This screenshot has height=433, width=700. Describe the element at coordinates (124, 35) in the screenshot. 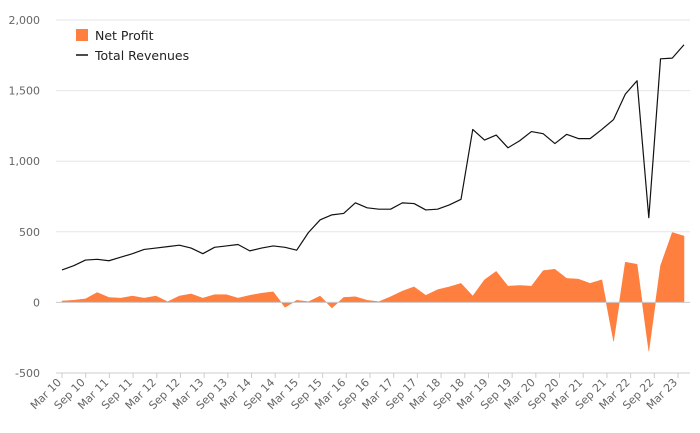

I see `legend-label-net-profit: Net Profit` at that location.